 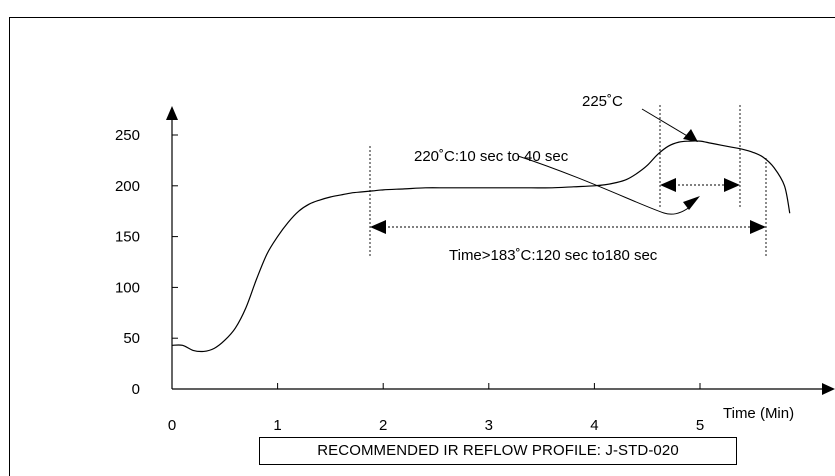 I want to click on arrowhead-183-right, so click(x=758, y=227).